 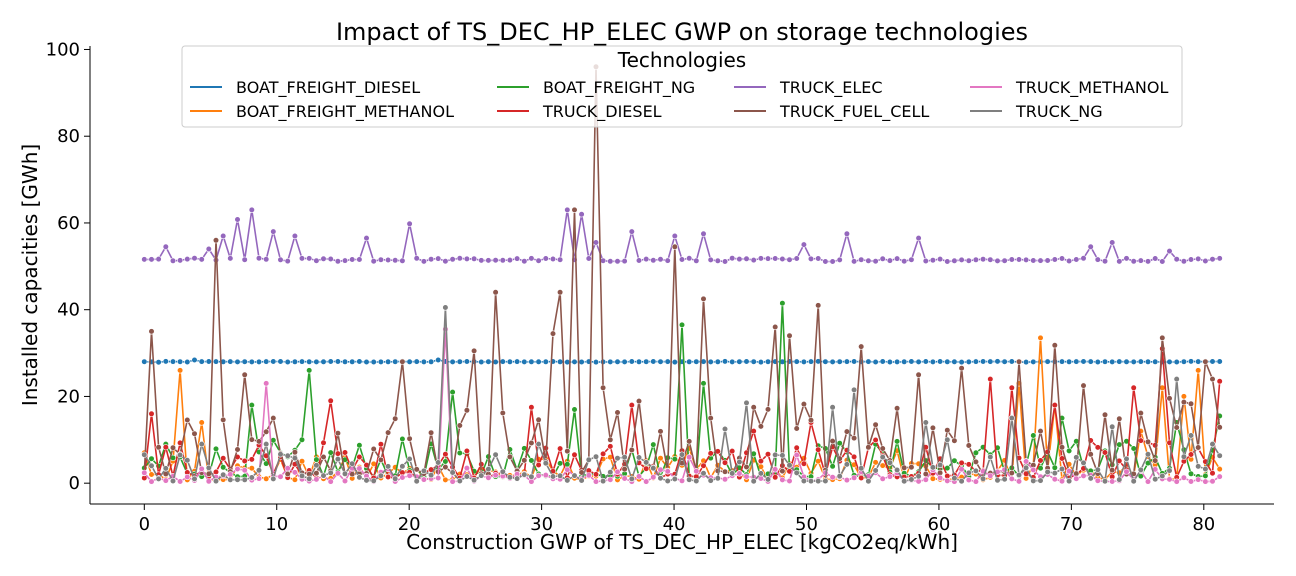 I want to click on y-tick-label: 20, so click(x=68, y=396).